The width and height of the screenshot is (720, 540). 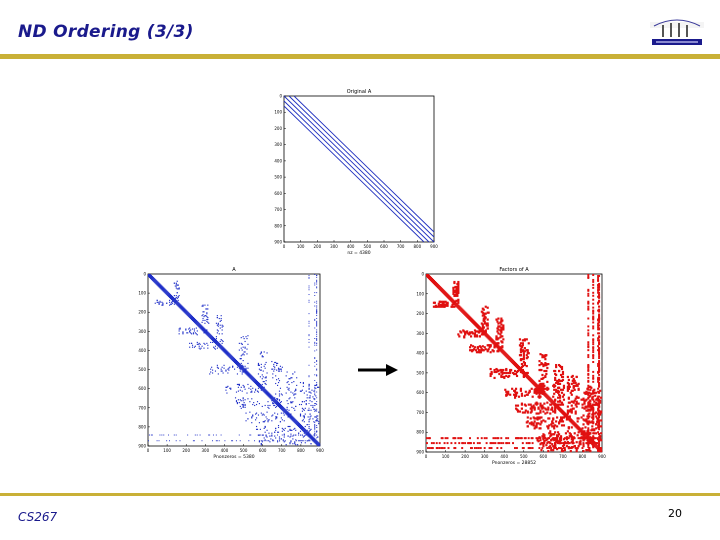 I want to click on slide-title: ND Ordering (3/3), so click(x=106, y=32).